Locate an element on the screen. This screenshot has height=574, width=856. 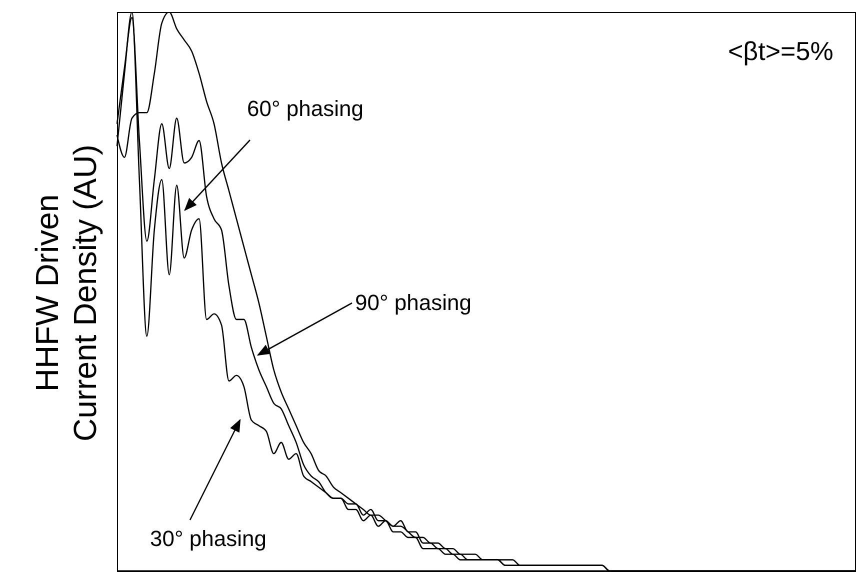
annotation: 90° phasing is located at coordinates (413, 303).